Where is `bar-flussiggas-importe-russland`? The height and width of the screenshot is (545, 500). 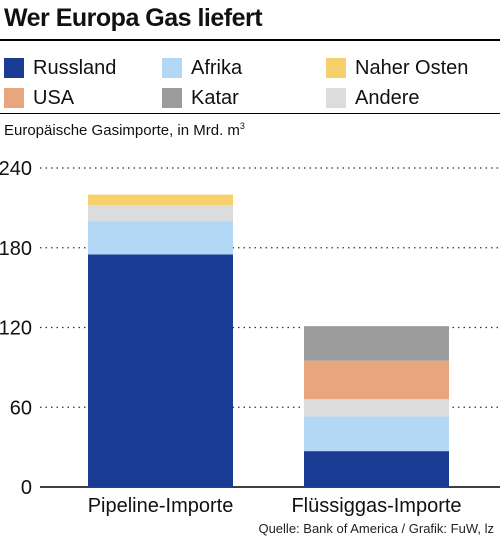
bar-flussiggas-importe-russland is located at coordinates (376, 469).